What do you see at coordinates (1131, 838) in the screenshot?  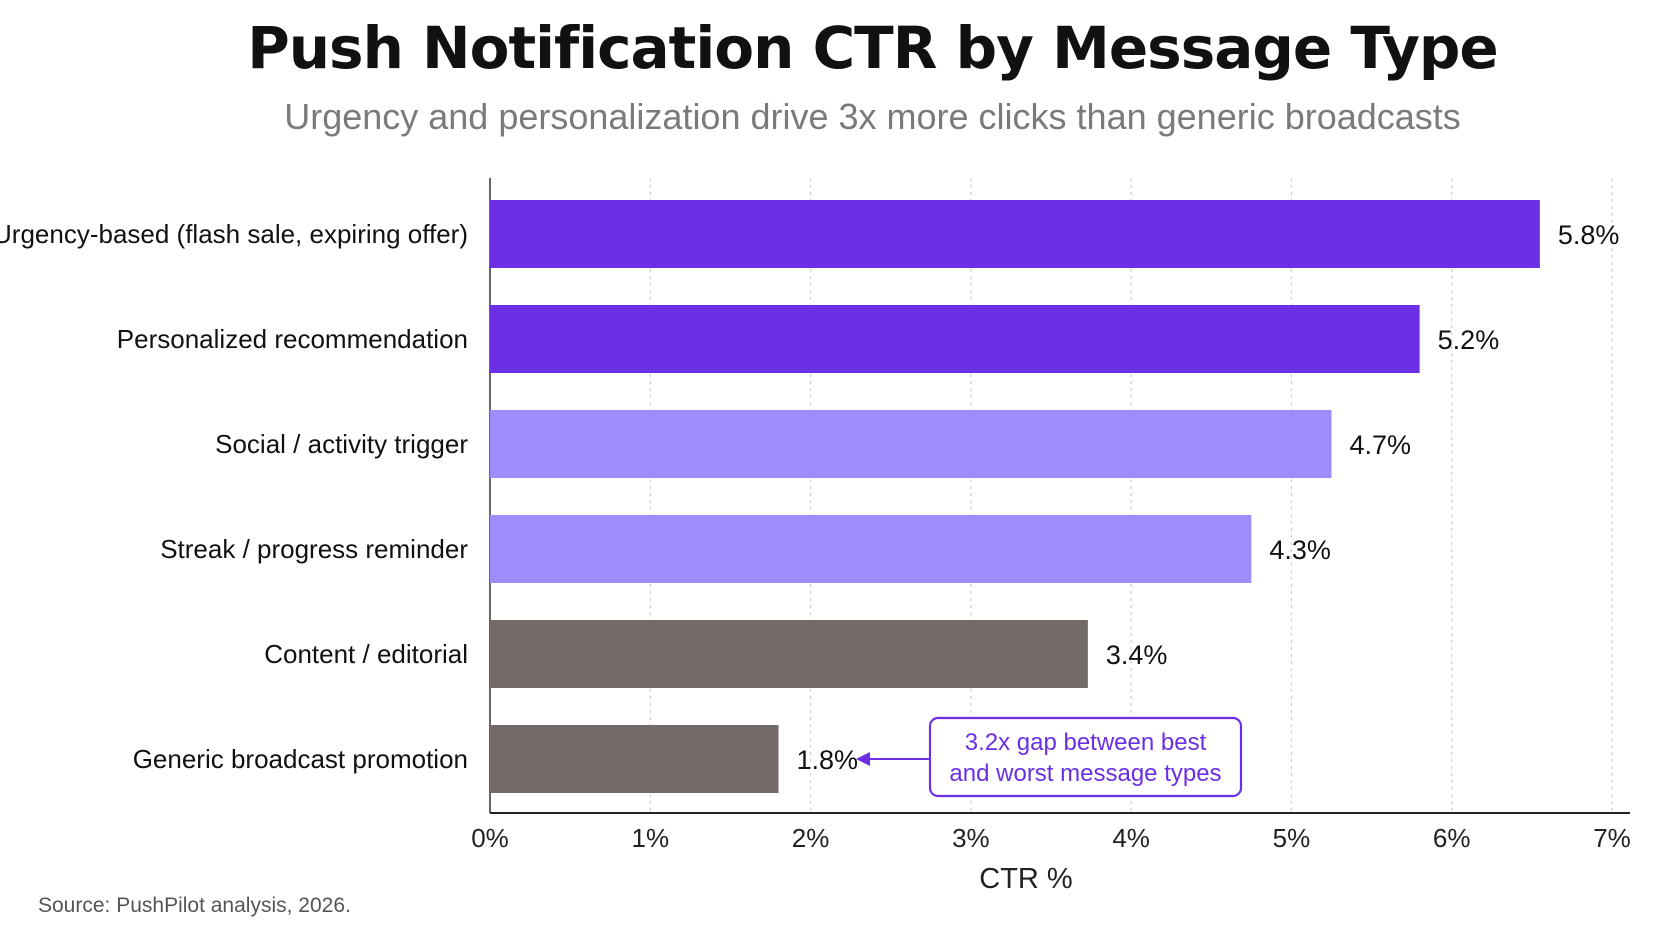 I see `x-tick-label: 4%` at bounding box center [1131, 838].